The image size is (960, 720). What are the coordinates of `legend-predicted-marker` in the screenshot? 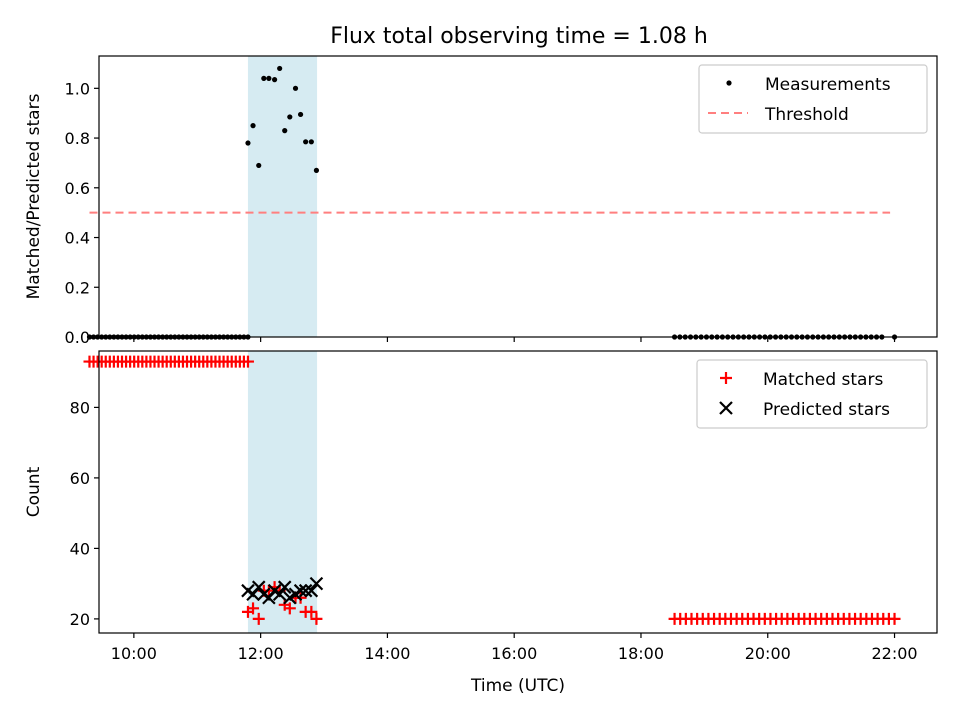 It's located at (726, 408).